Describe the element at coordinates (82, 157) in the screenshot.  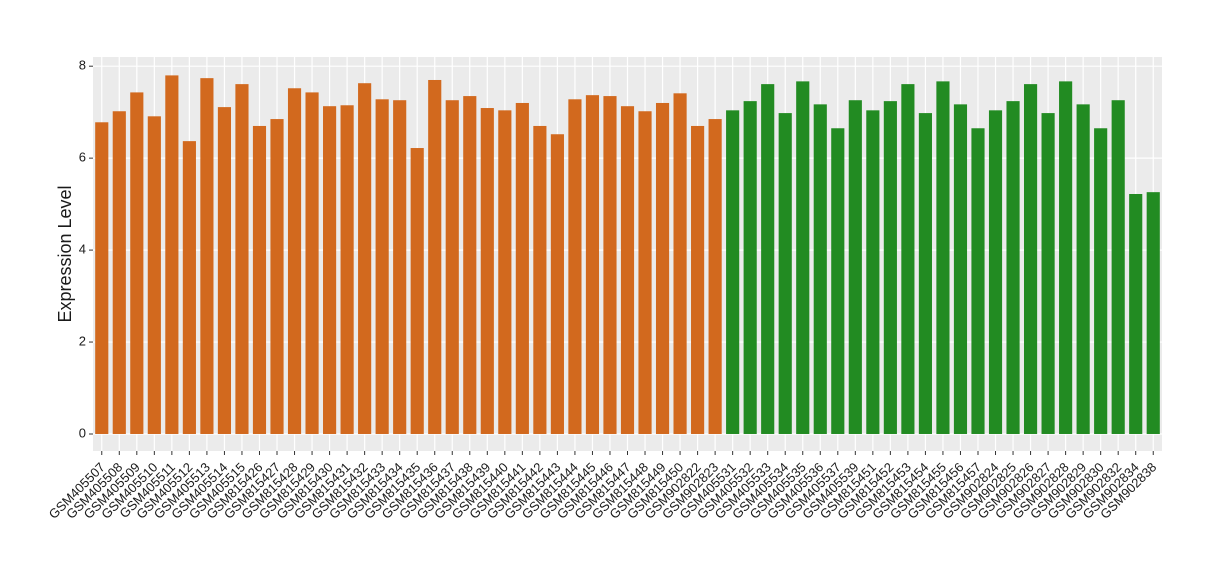
I see `y-tick-label: 6` at that location.